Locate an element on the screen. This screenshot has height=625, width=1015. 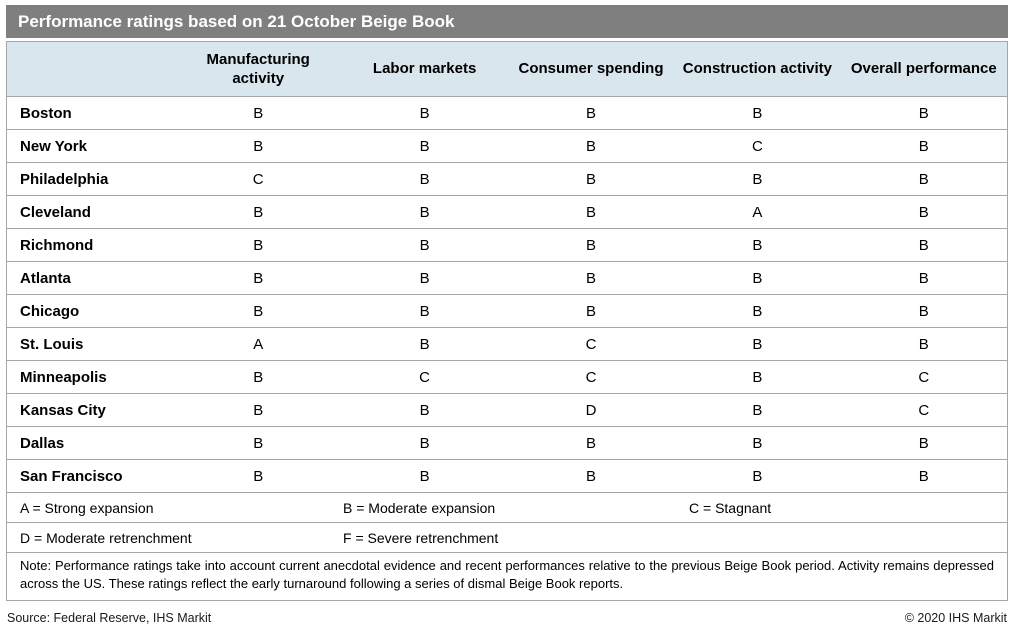
legend-item-b: B = Moderate expansion is located at coordinates (419, 507).